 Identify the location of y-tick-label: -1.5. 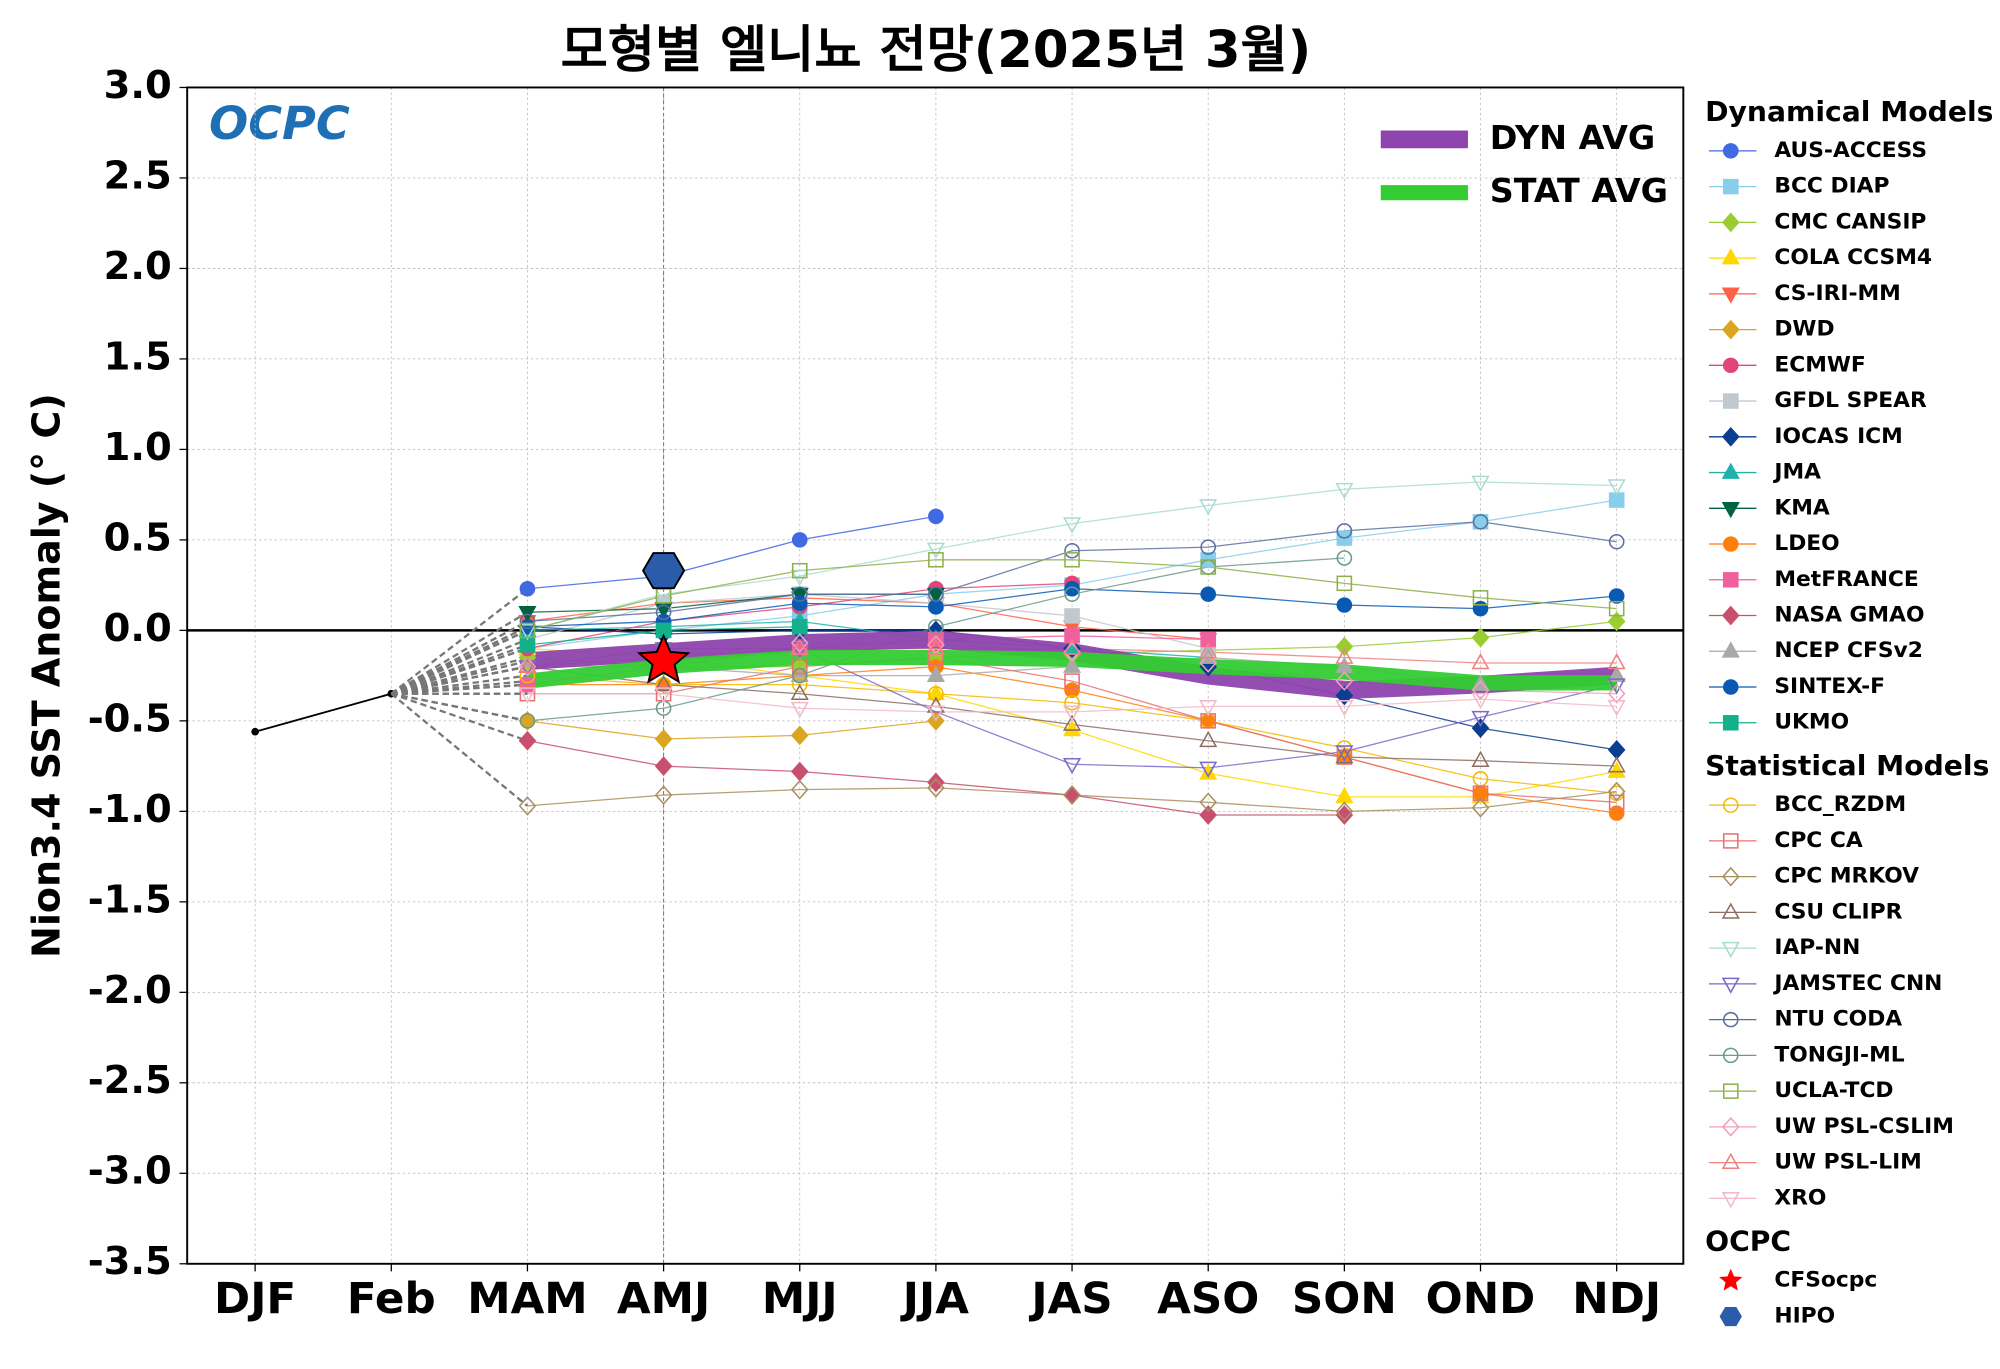
(130, 900).